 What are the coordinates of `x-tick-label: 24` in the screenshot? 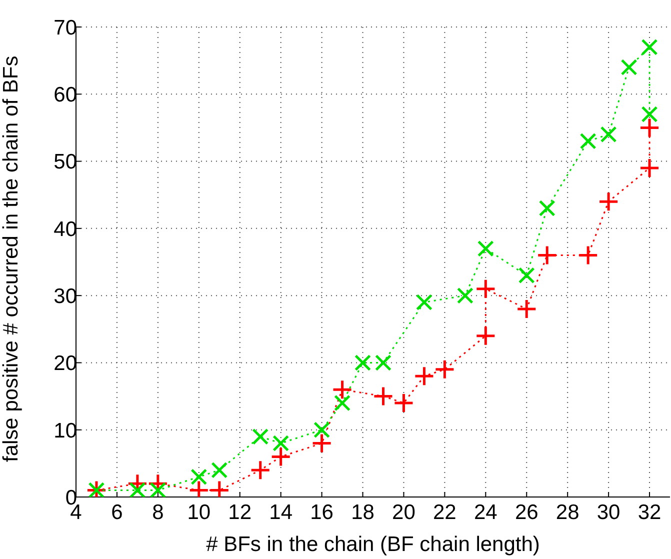 It's located at (486, 512).